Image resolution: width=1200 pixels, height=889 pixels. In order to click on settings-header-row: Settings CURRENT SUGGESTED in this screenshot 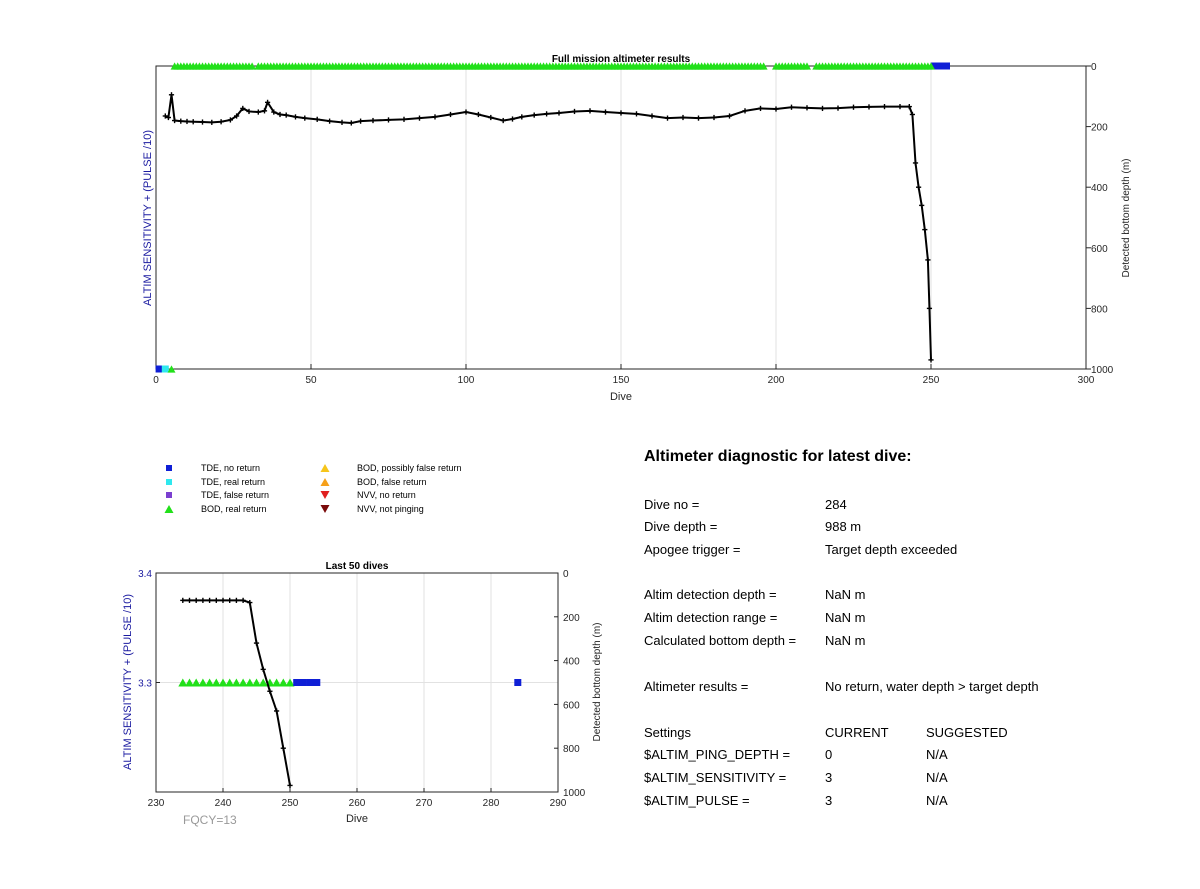, I will do `click(904, 734)`.